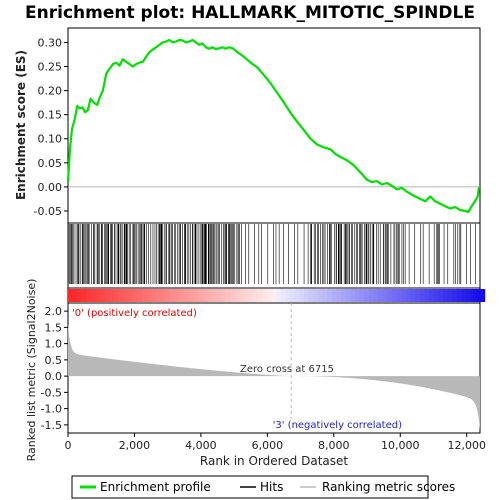 The height and width of the screenshot is (500, 500). I want to click on x-tick-label: 6,000, so click(268, 445).